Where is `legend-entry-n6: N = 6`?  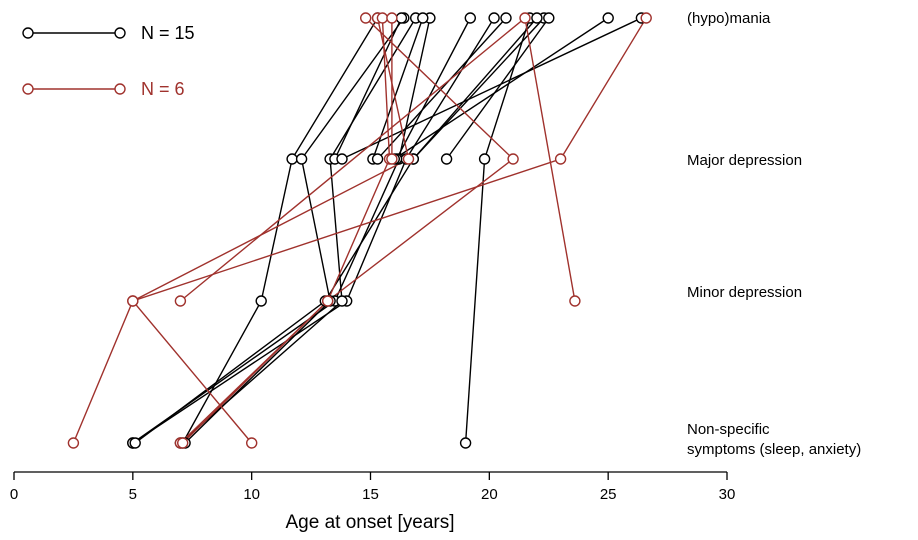
legend-entry-n6: N = 6 is located at coordinates (103, 89).